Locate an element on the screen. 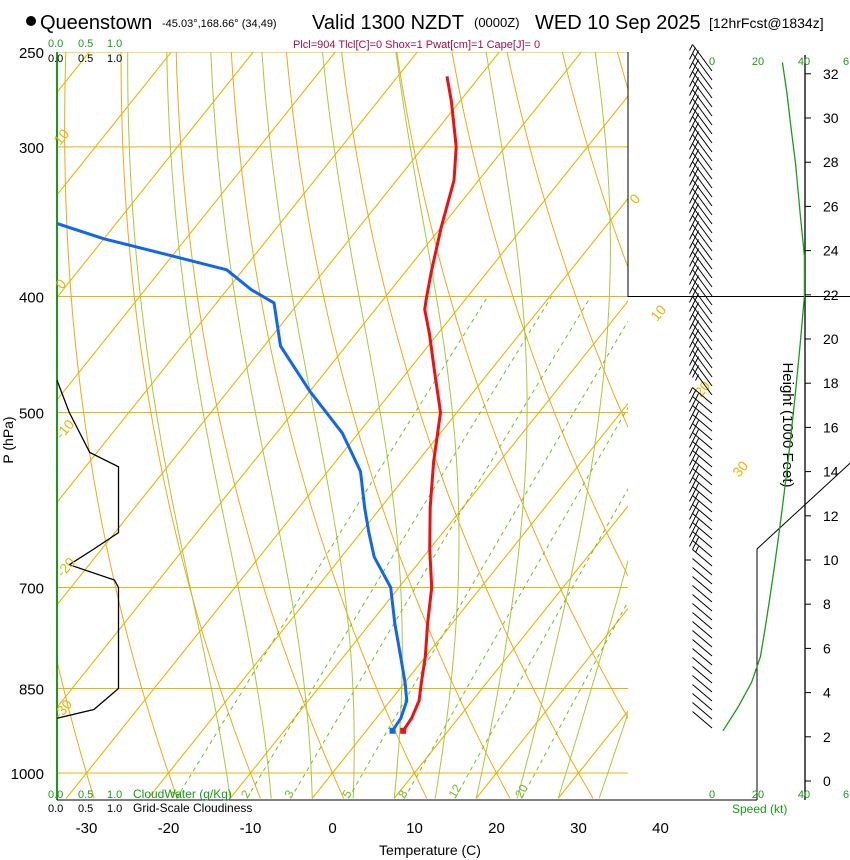 The height and width of the screenshot is (860, 850). height-tick-label: 28 is located at coordinates (831, 162).